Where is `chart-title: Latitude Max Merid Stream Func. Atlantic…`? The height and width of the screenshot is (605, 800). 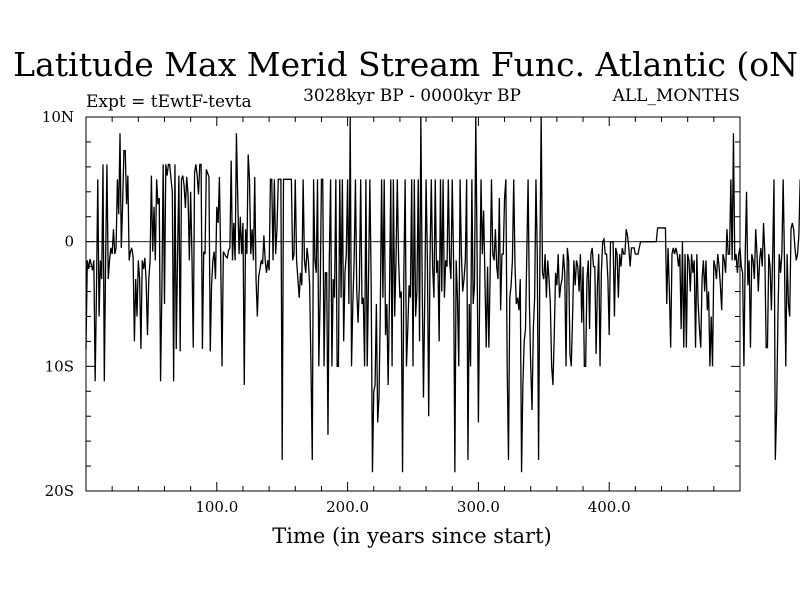 chart-title: Latitude Max Merid Stream Func. Atlantic… is located at coordinates (406, 64).